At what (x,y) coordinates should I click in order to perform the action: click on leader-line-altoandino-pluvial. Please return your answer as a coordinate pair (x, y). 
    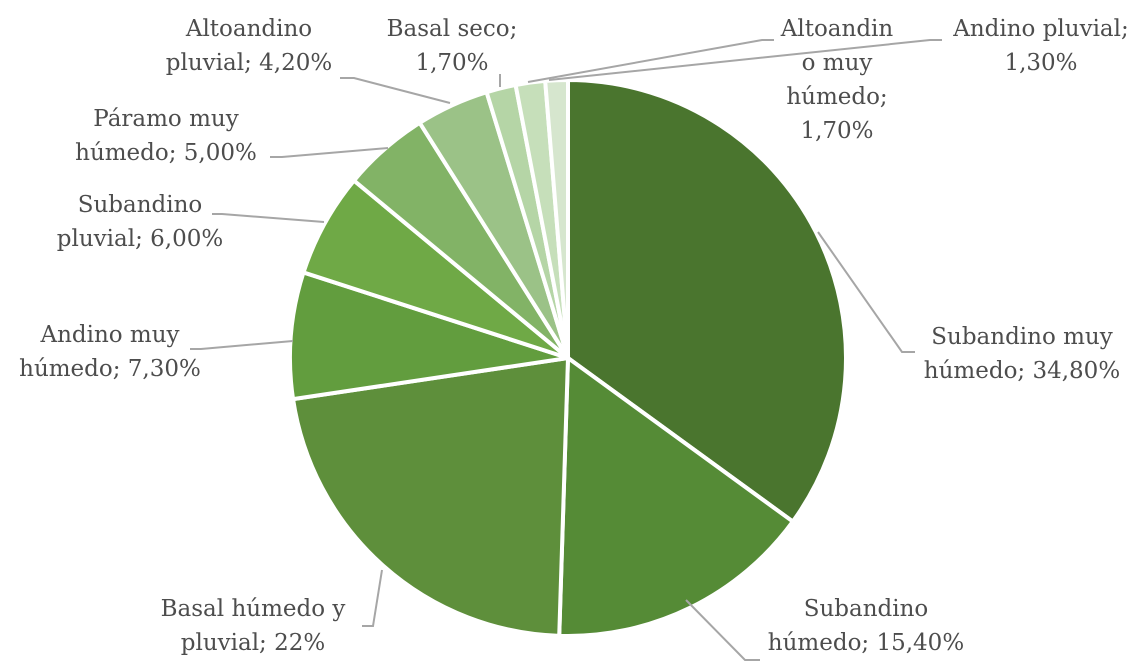
    Looking at the image, I should click on (395, 90).